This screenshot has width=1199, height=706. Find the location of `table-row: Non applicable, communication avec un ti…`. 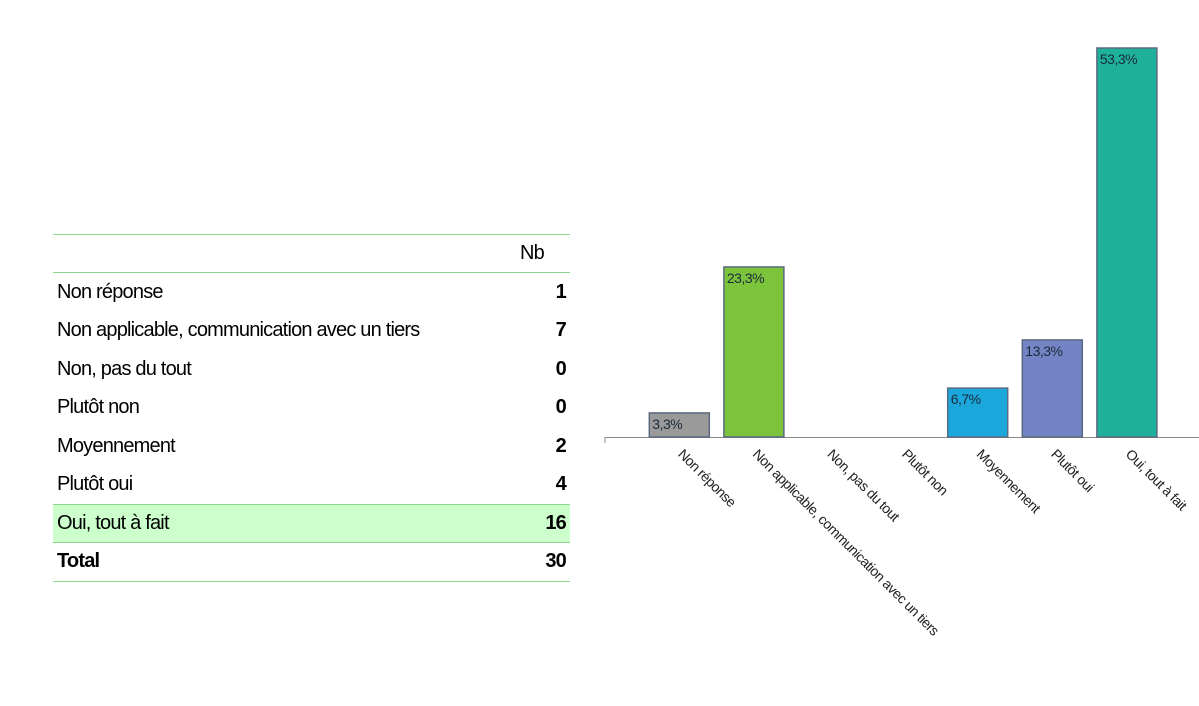

table-row: Non applicable, communication avec un ti… is located at coordinates (311, 331).